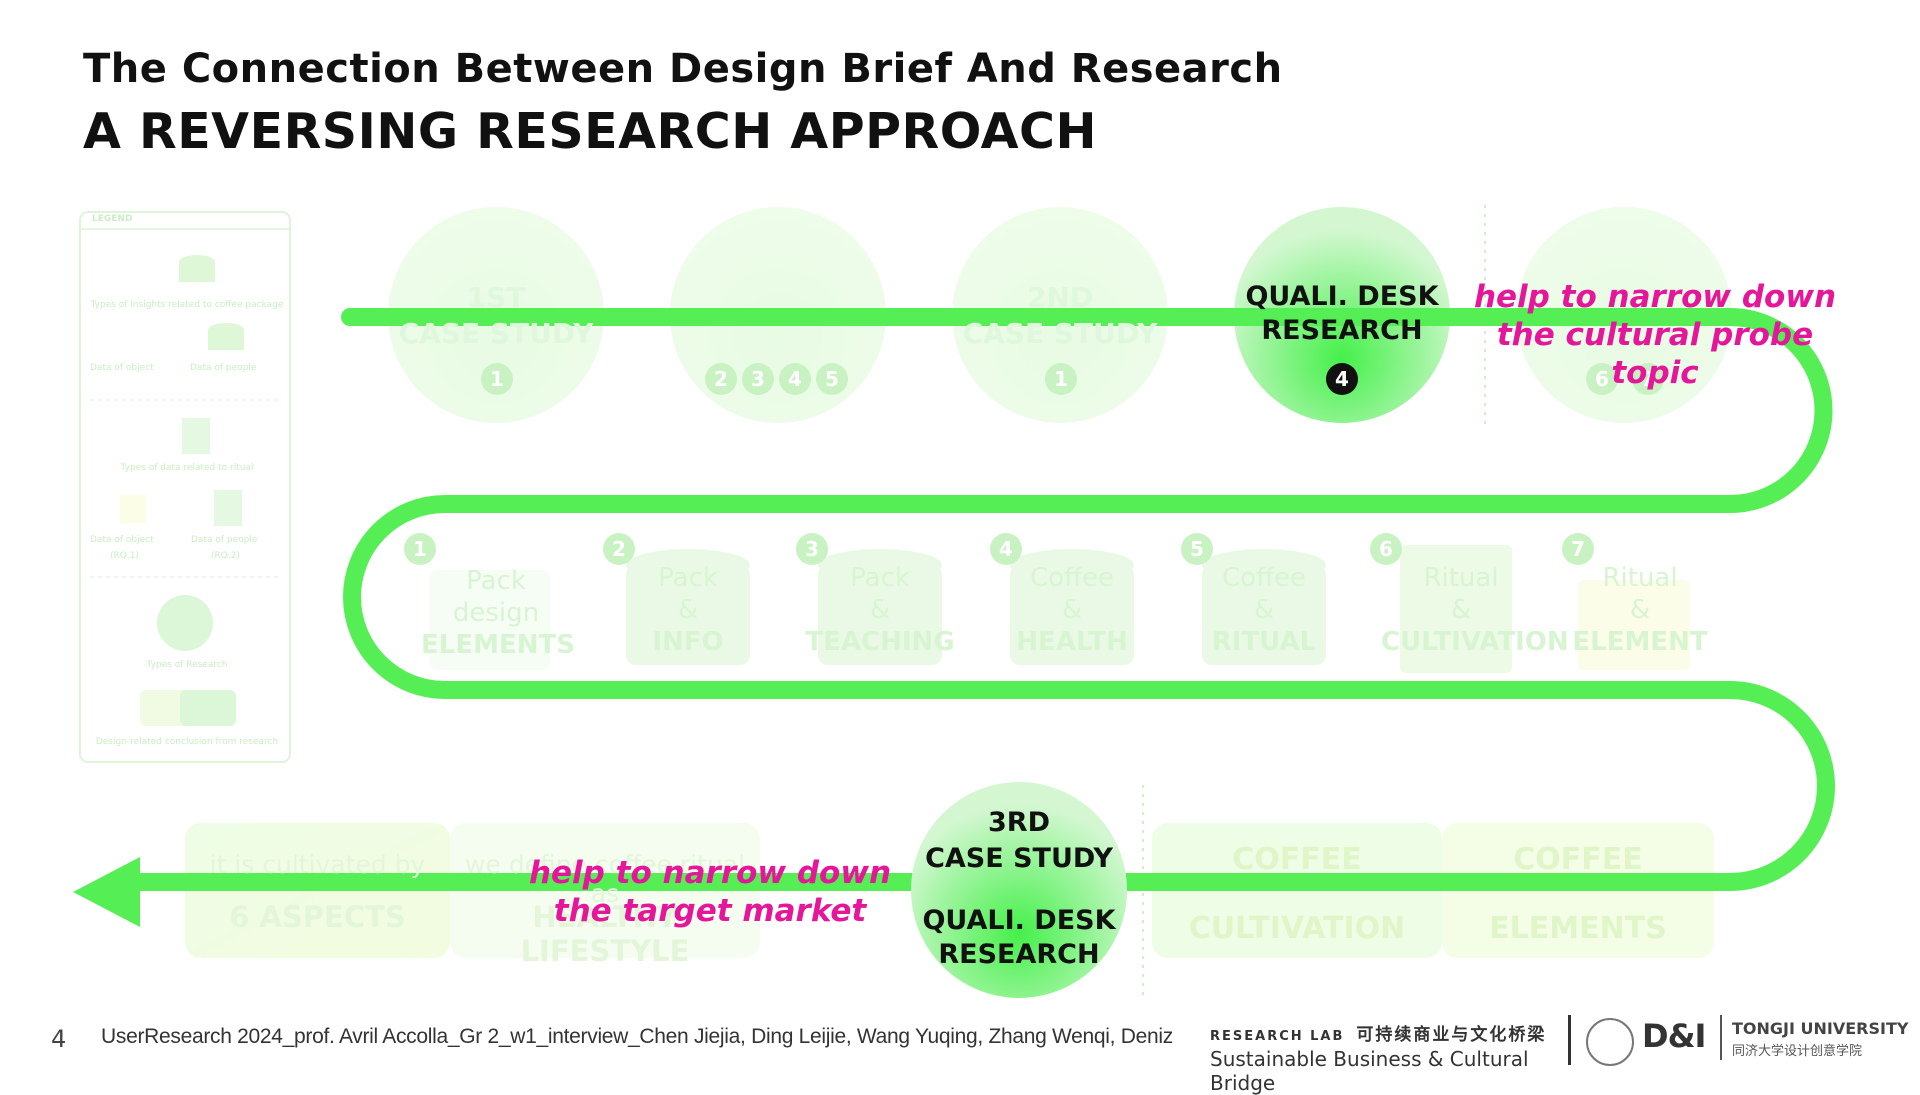 This screenshot has width=1920, height=1095. Describe the element at coordinates (1674, 1036) in the screenshot. I see `di-logo: D&I` at that location.